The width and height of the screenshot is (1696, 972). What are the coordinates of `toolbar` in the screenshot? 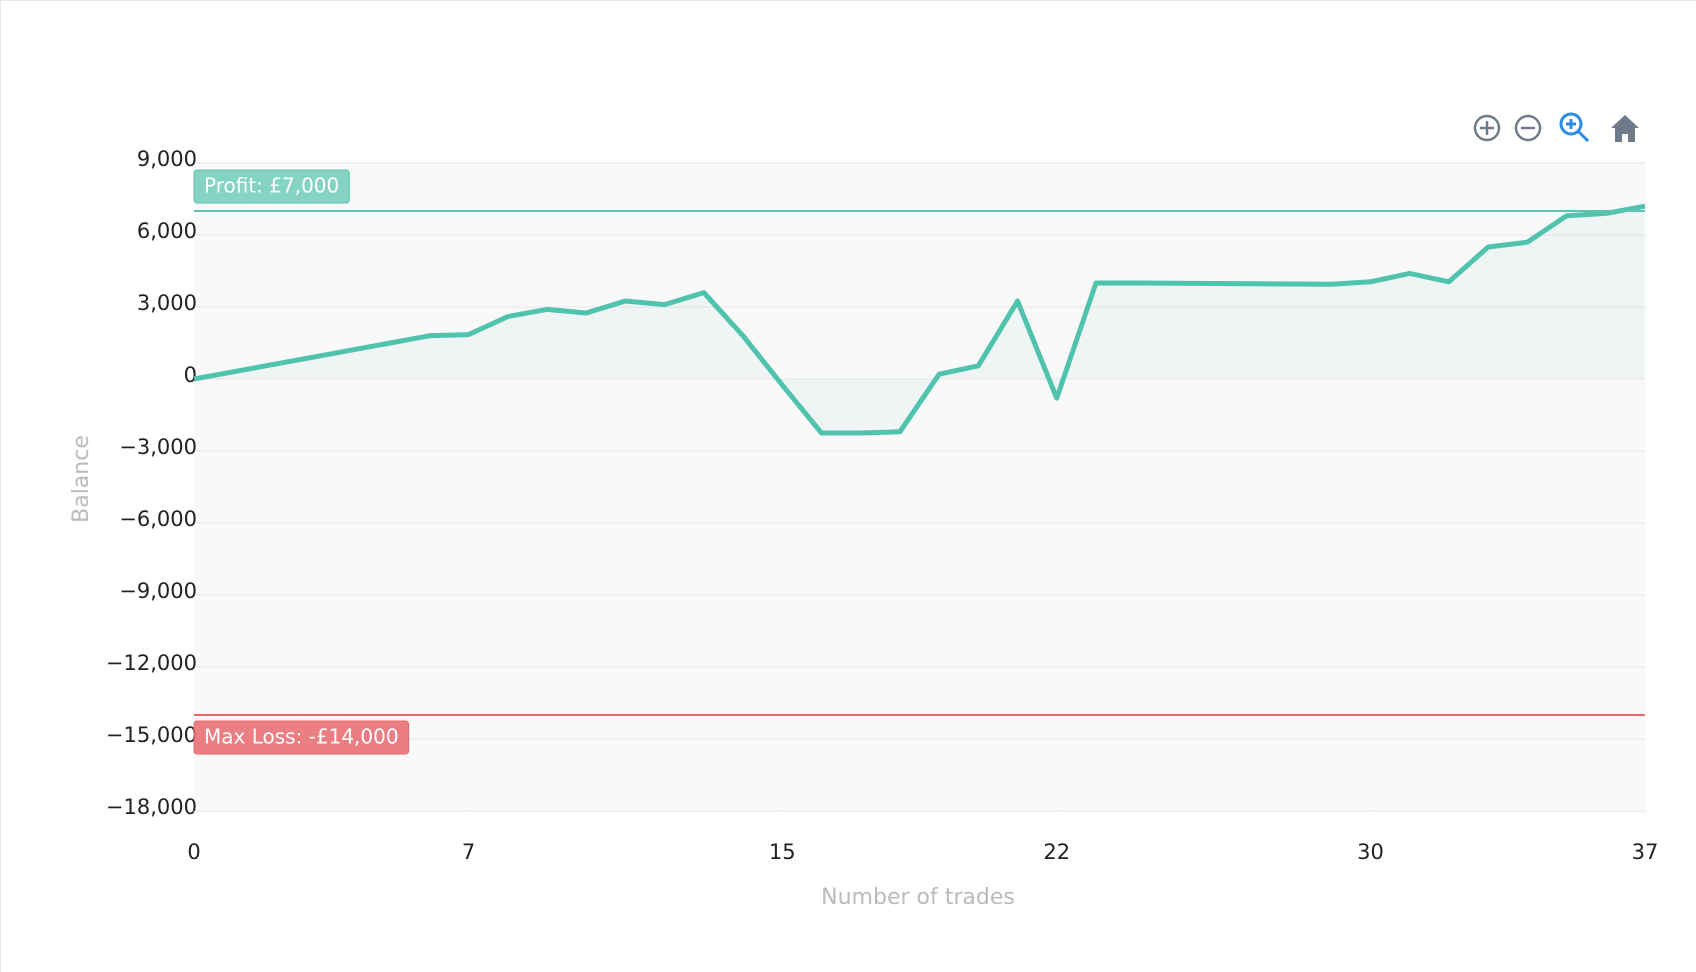 It's located at (1556, 127).